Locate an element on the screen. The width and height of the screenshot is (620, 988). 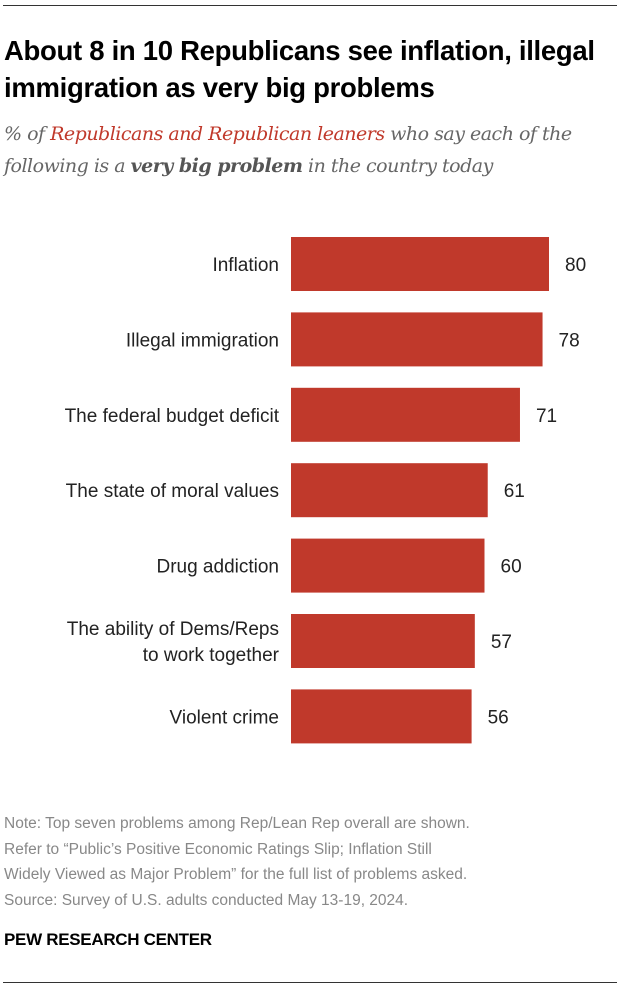
subtitle-prefix: % of is located at coordinates (27, 134).